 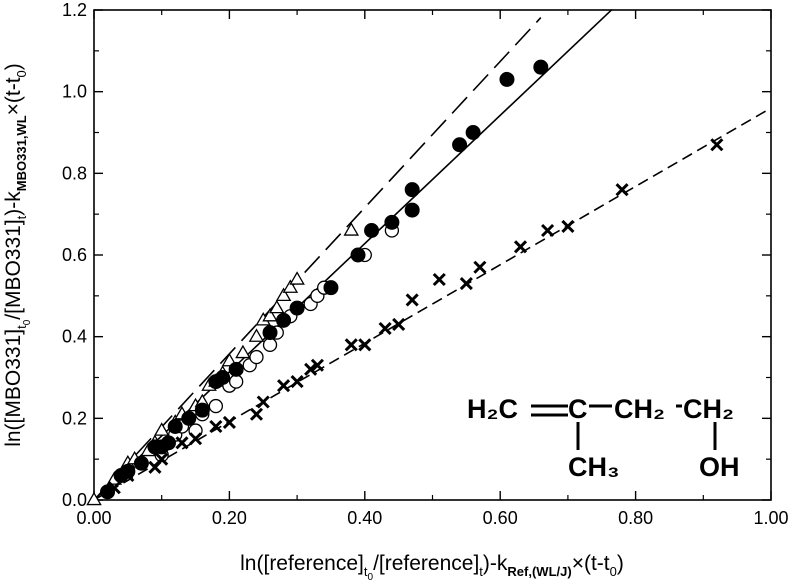 I want to click on y-tick-label: 0.2, so click(x=74, y=418).